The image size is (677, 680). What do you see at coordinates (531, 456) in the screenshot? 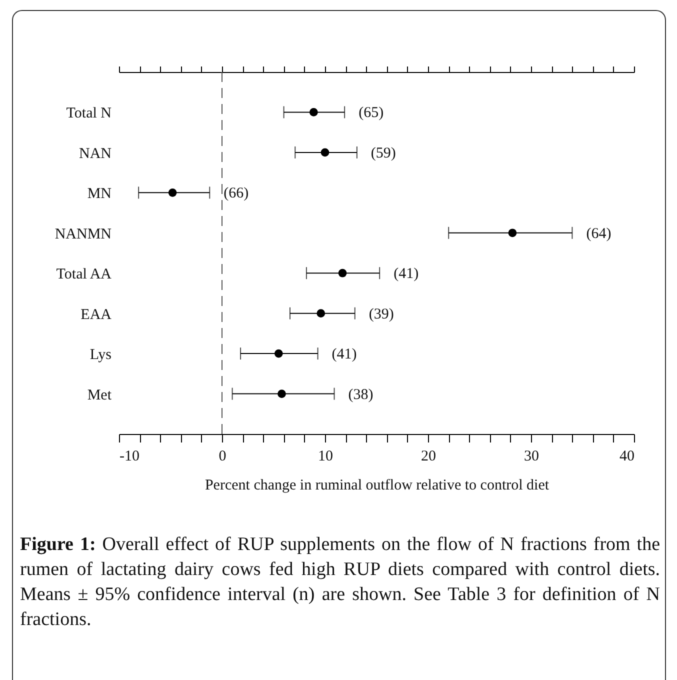
I see `x-tick-label: 30` at bounding box center [531, 456].